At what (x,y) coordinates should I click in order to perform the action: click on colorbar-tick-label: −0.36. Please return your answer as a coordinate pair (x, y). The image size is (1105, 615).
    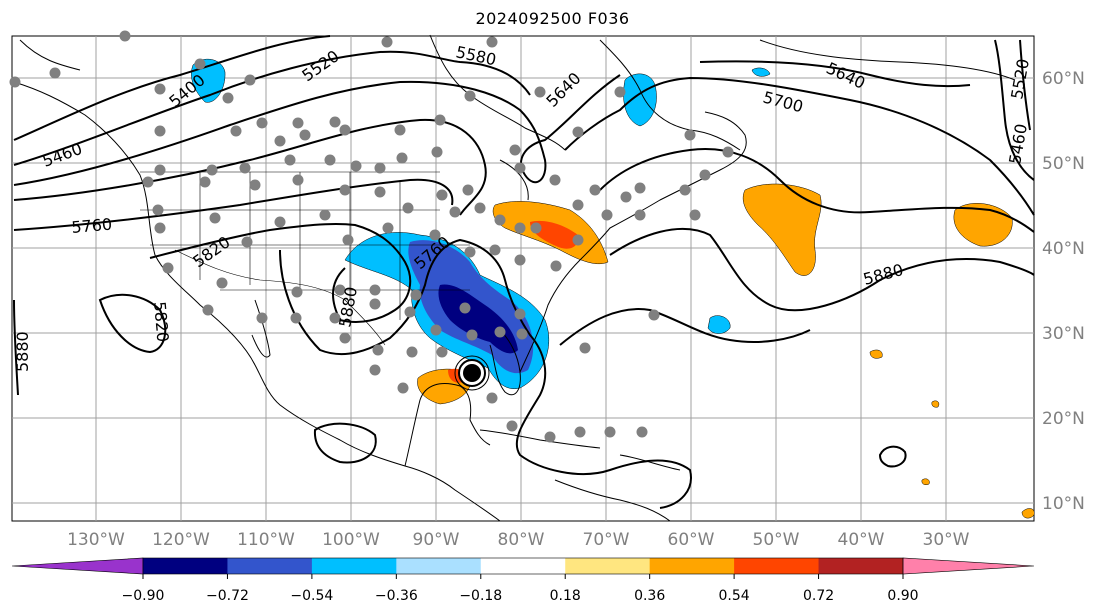
    Looking at the image, I should click on (396, 596).